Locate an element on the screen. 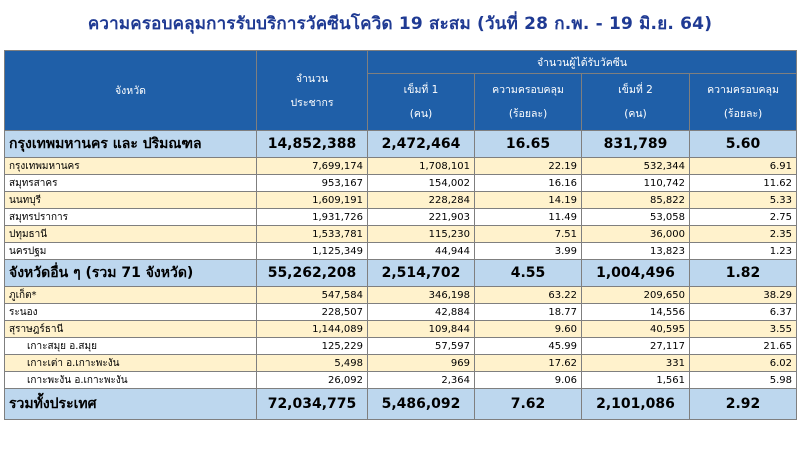 Image resolution: width=800 pixels, height=450 pixels. row-dose2: 1,004,496 is located at coordinates (635, 273).